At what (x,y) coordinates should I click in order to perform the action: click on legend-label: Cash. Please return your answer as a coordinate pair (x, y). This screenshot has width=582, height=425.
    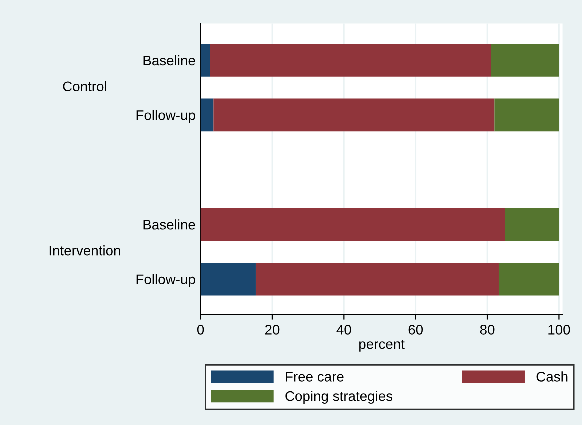
    Looking at the image, I should click on (552, 377).